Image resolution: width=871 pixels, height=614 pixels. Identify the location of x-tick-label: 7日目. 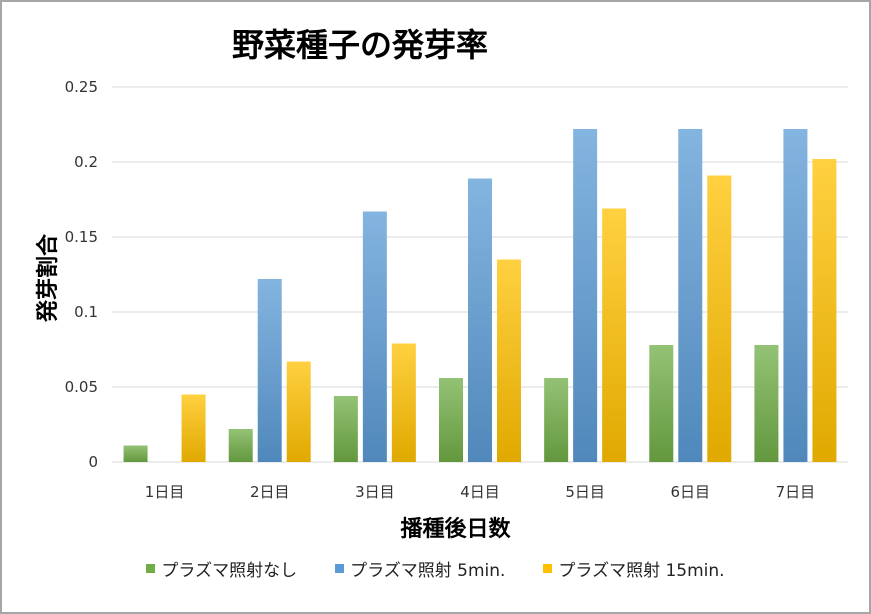
(796, 492).